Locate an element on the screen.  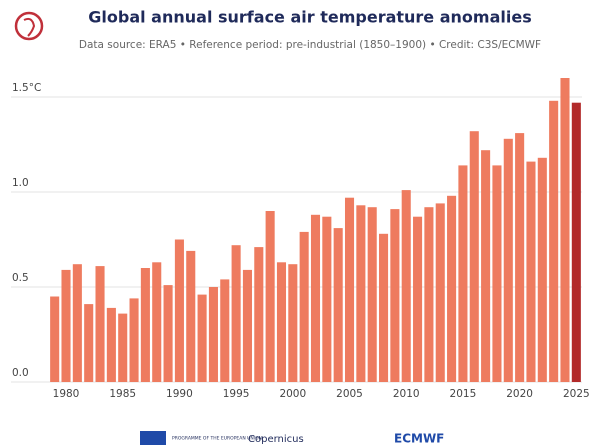
footer-logo: ECMWF is located at coordinates (419, 439).